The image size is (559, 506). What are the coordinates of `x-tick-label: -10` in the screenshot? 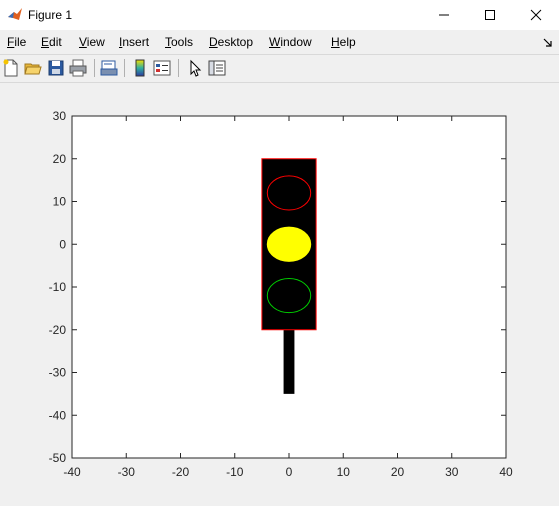 It's located at (235, 472).